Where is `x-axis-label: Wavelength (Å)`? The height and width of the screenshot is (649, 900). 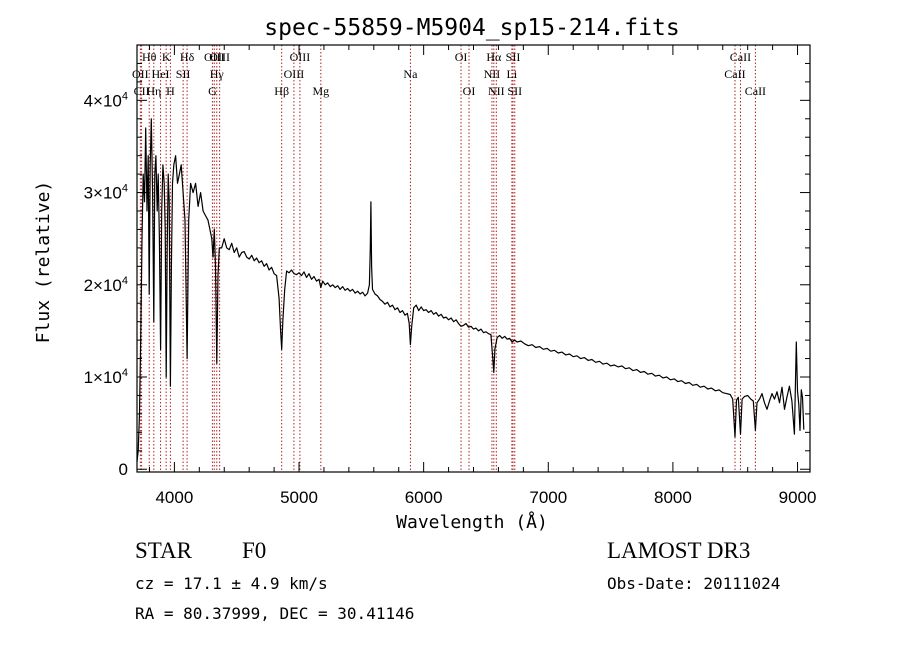 x-axis-label: Wavelength (Å) is located at coordinates (472, 522).